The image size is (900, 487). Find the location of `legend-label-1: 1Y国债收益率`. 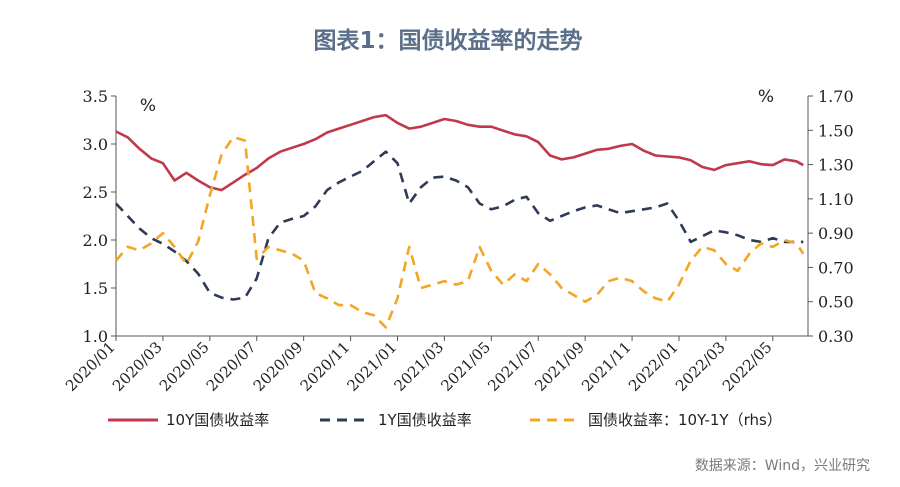

legend-label-1: 1Y国债收益率 is located at coordinates (425, 420).